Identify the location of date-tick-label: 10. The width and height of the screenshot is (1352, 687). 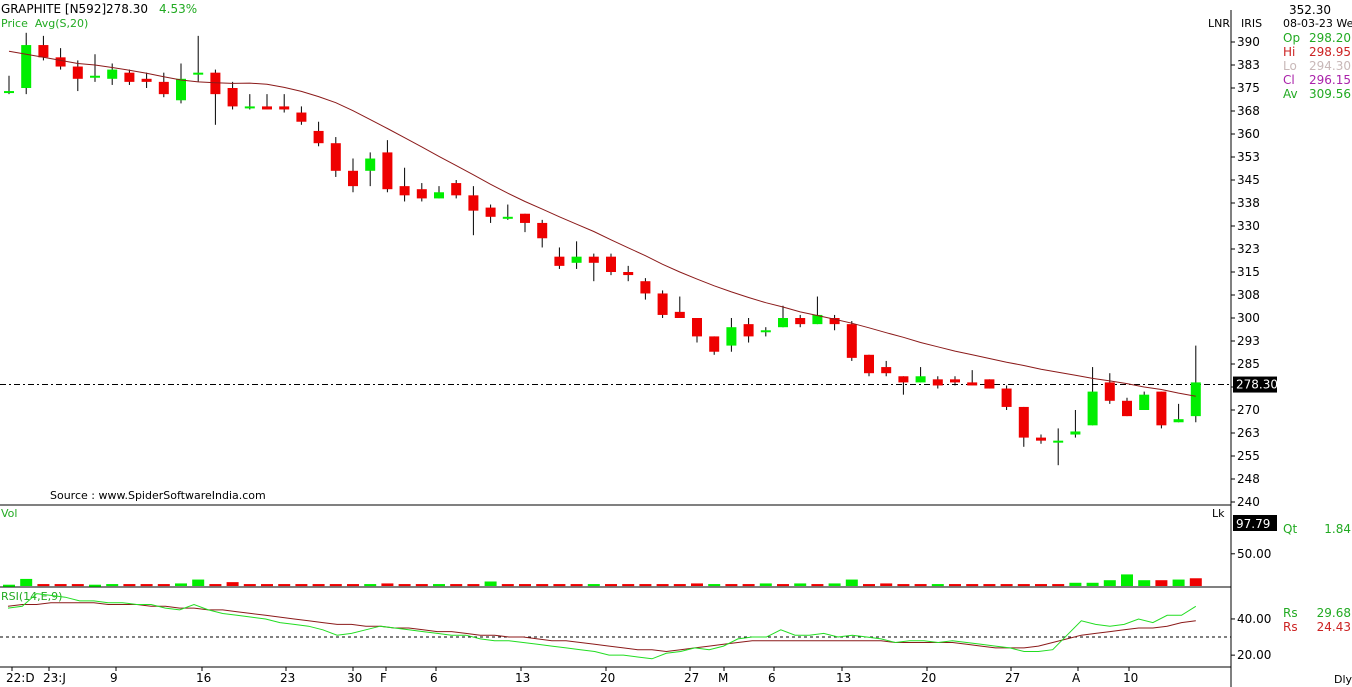
(1130, 678).